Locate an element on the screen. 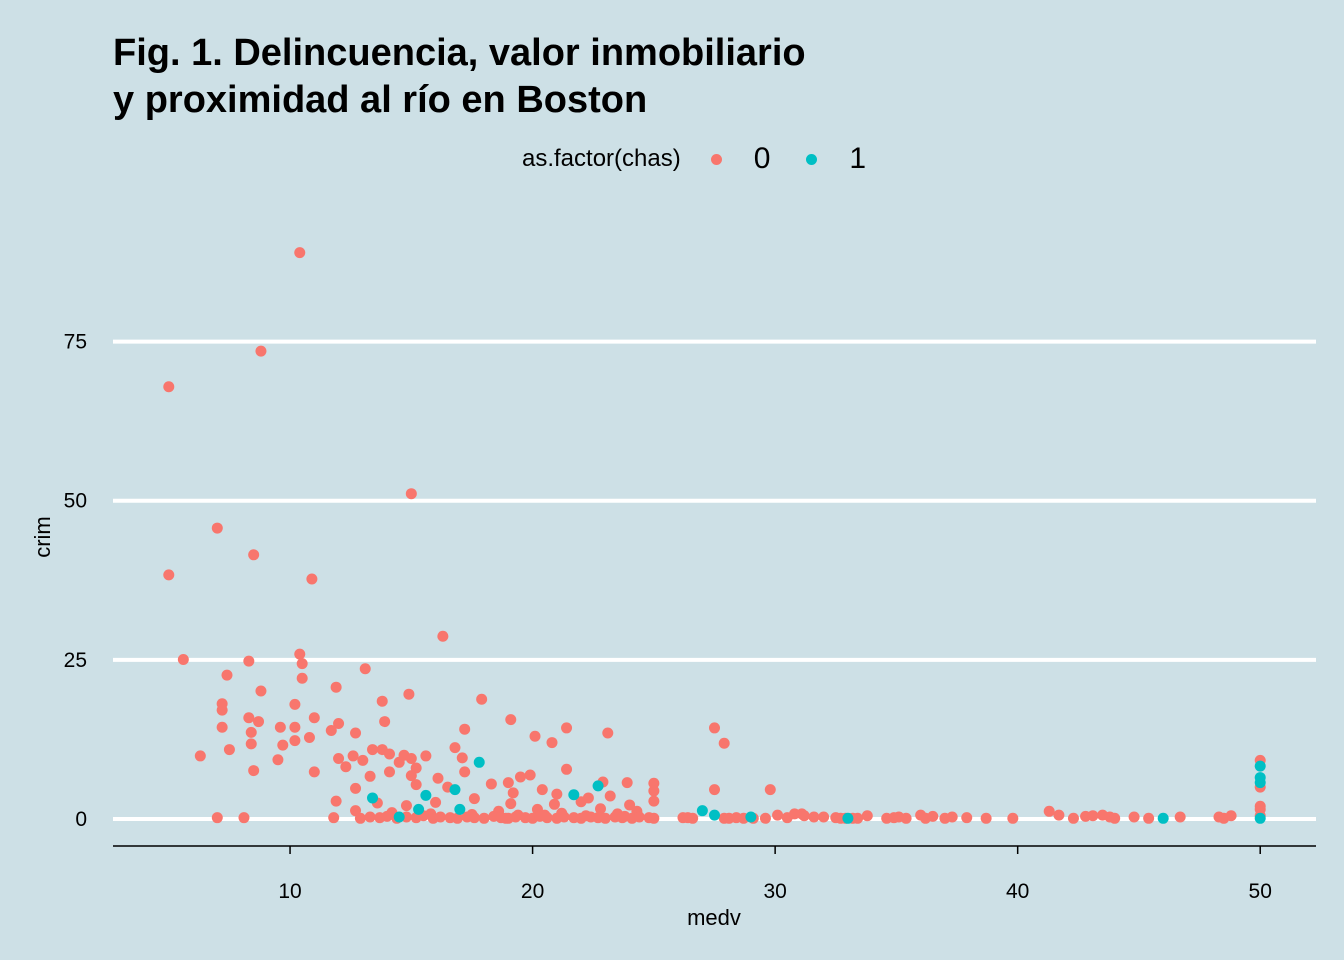  x-tick-label: 30 is located at coordinates (774, 891).